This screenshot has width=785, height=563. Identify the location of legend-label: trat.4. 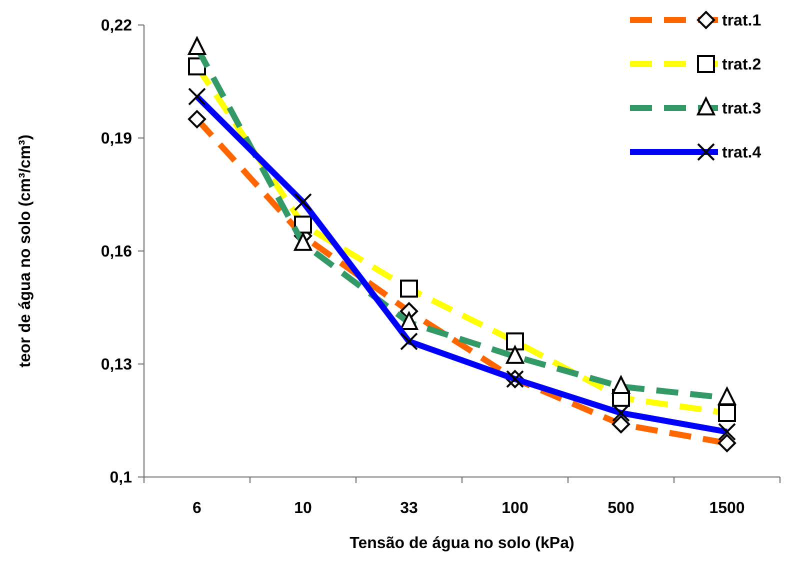
(742, 153).